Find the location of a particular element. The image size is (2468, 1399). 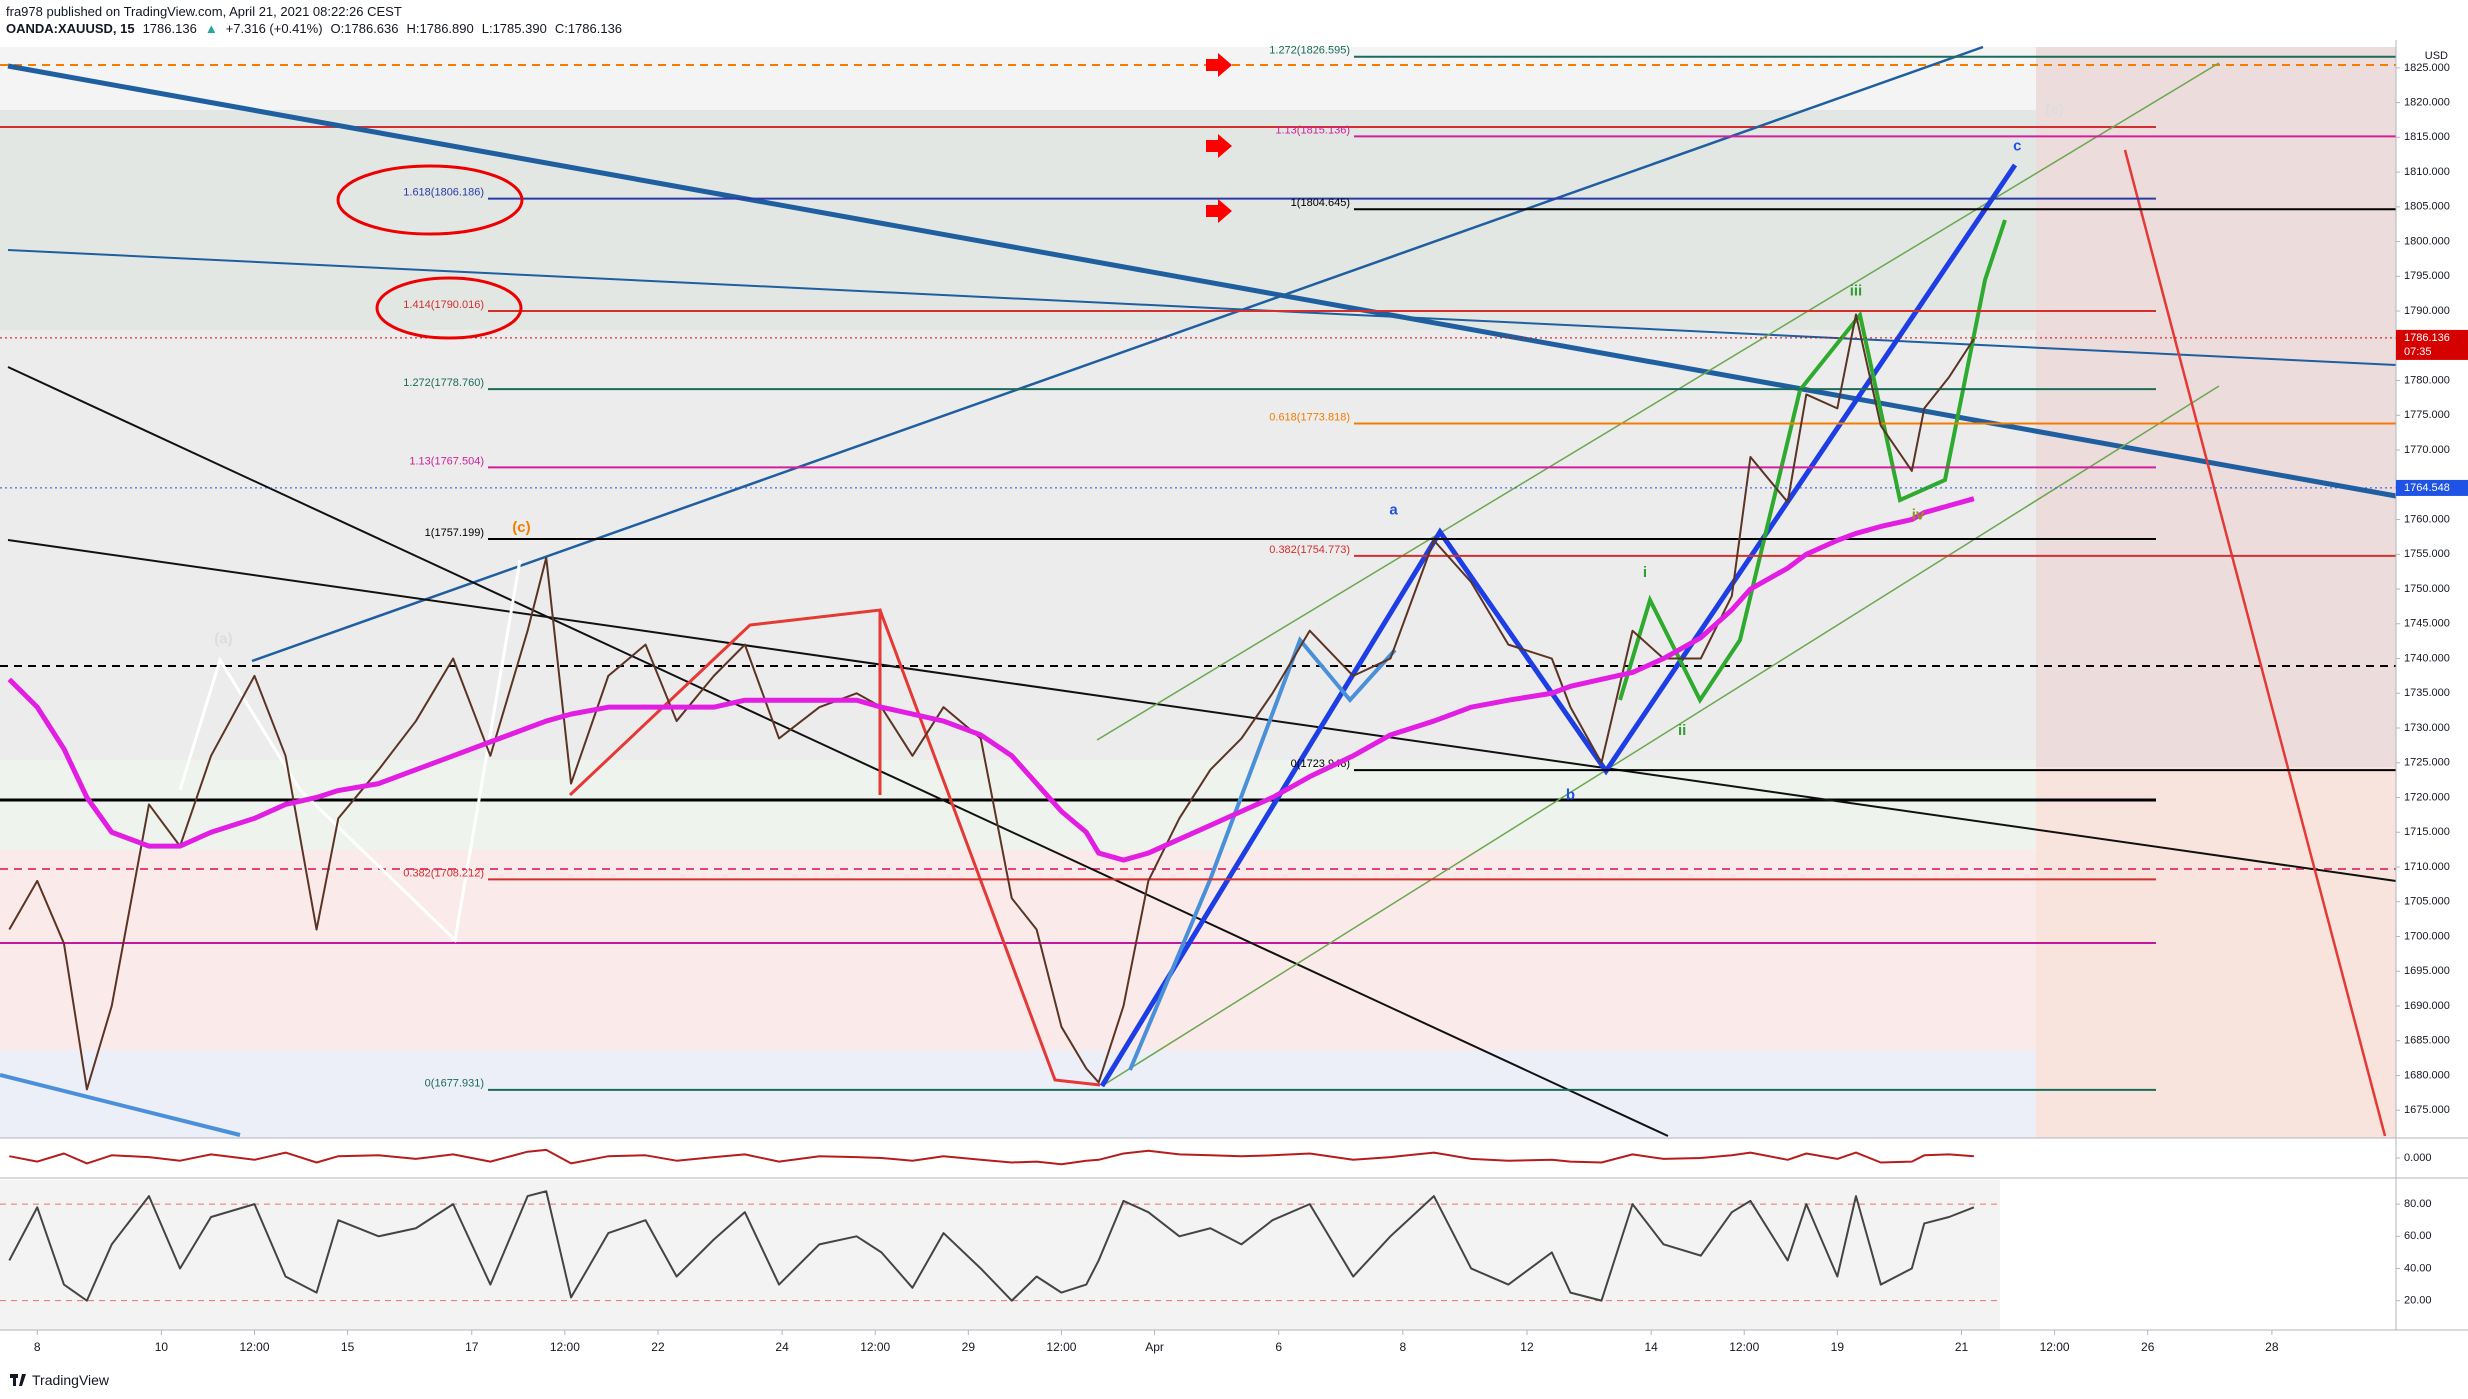

future-zone is located at coordinates (2216, 407).